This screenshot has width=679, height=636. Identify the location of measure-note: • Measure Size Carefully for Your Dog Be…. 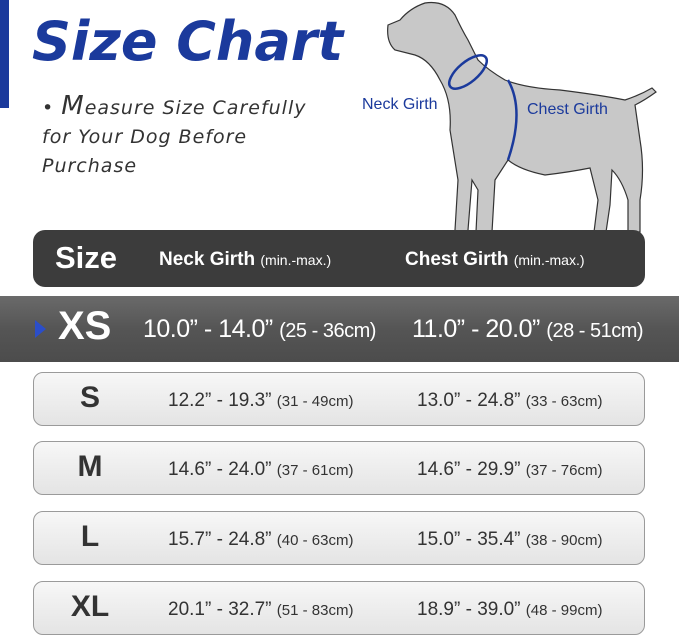
(174, 134).